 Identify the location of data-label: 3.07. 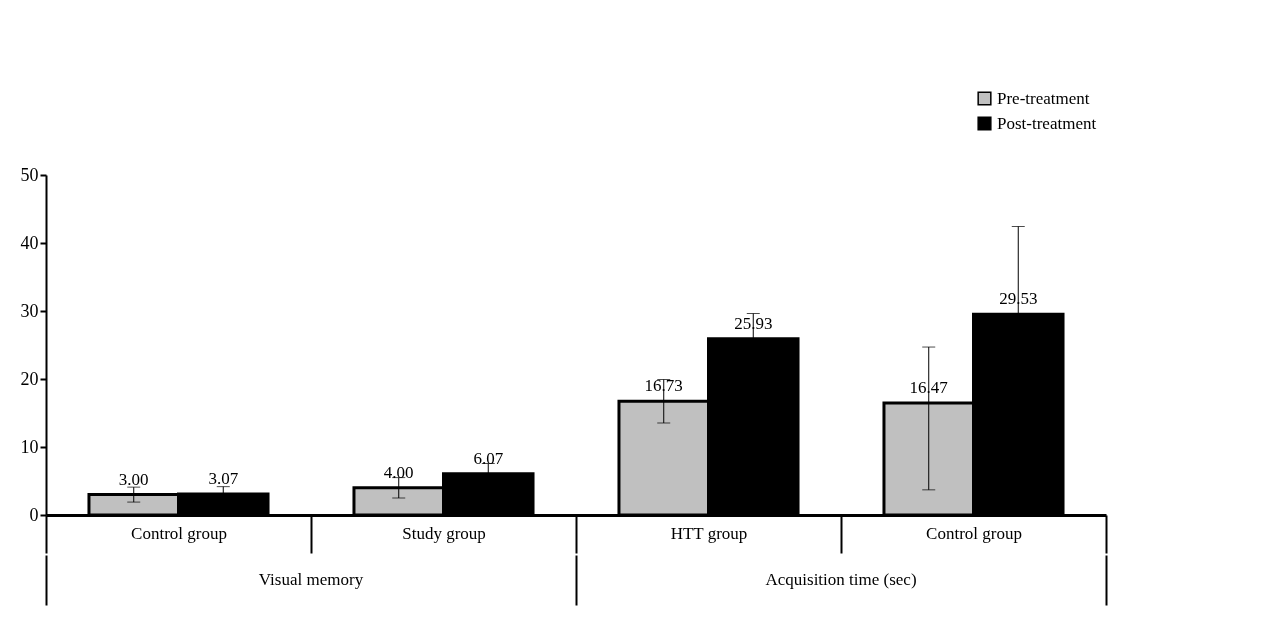
(223, 479).